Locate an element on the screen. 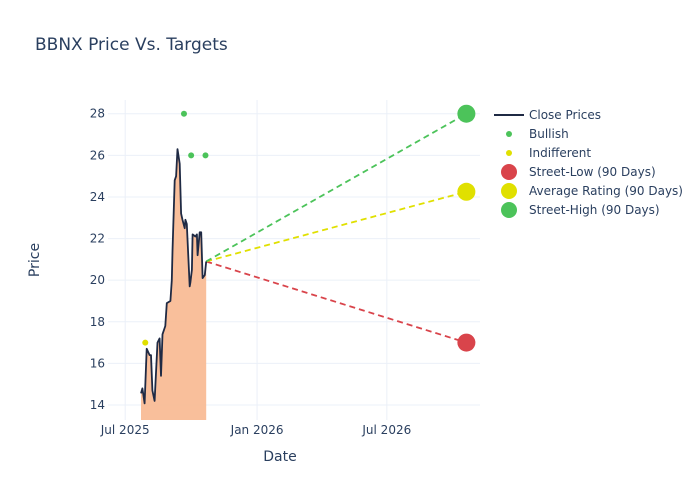 The height and width of the screenshot is (504, 700). close-price-line is located at coordinates (174, 276).